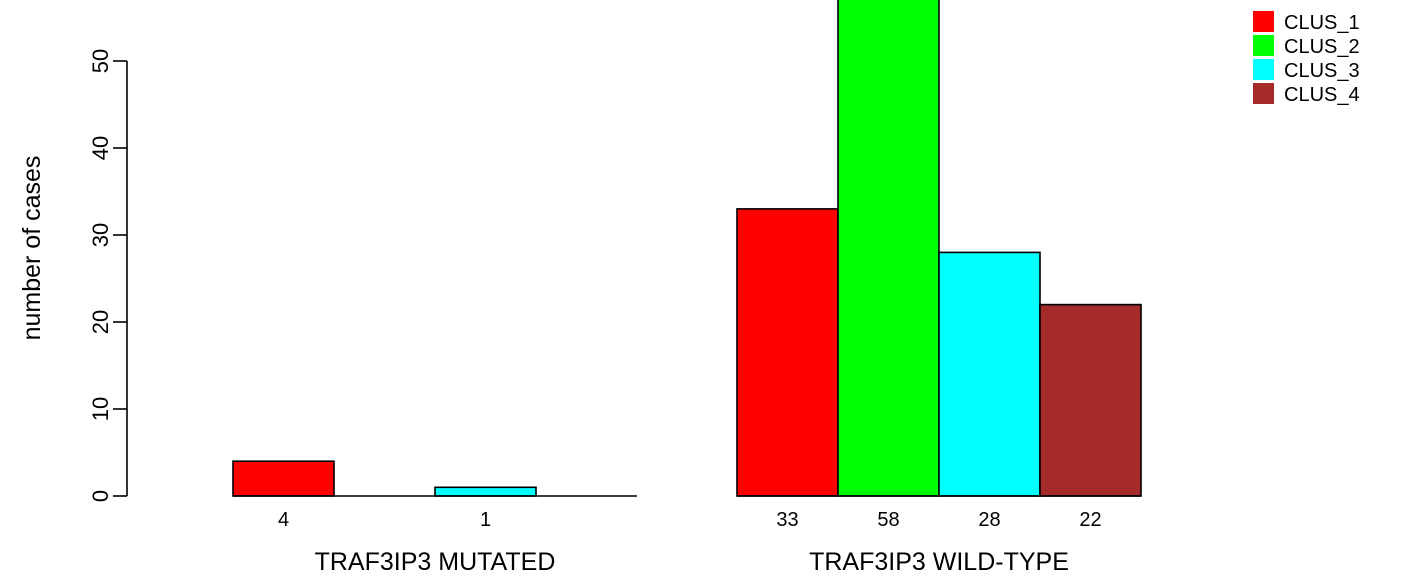 The width and height of the screenshot is (1414, 580). What do you see at coordinates (1322, 71) in the screenshot?
I see `legend-label: CLUS_3` at bounding box center [1322, 71].